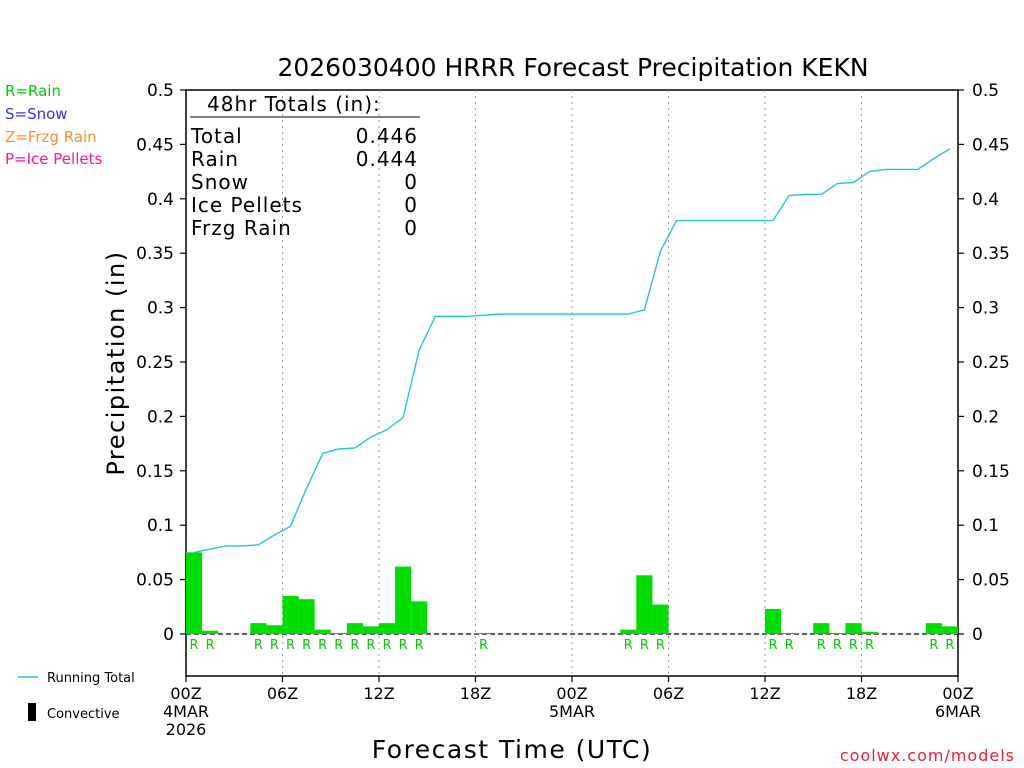  I want to click on totals-row-label: Snow, so click(220, 182).